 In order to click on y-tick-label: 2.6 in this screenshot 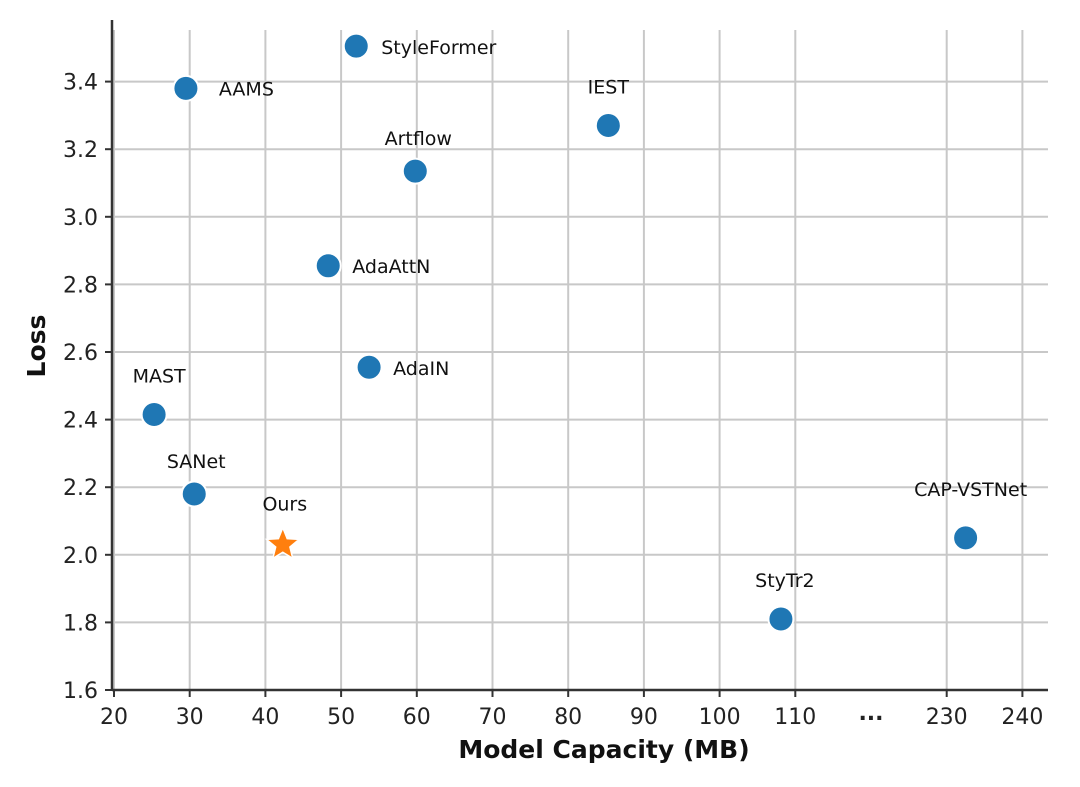, I will do `click(80, 353)`.